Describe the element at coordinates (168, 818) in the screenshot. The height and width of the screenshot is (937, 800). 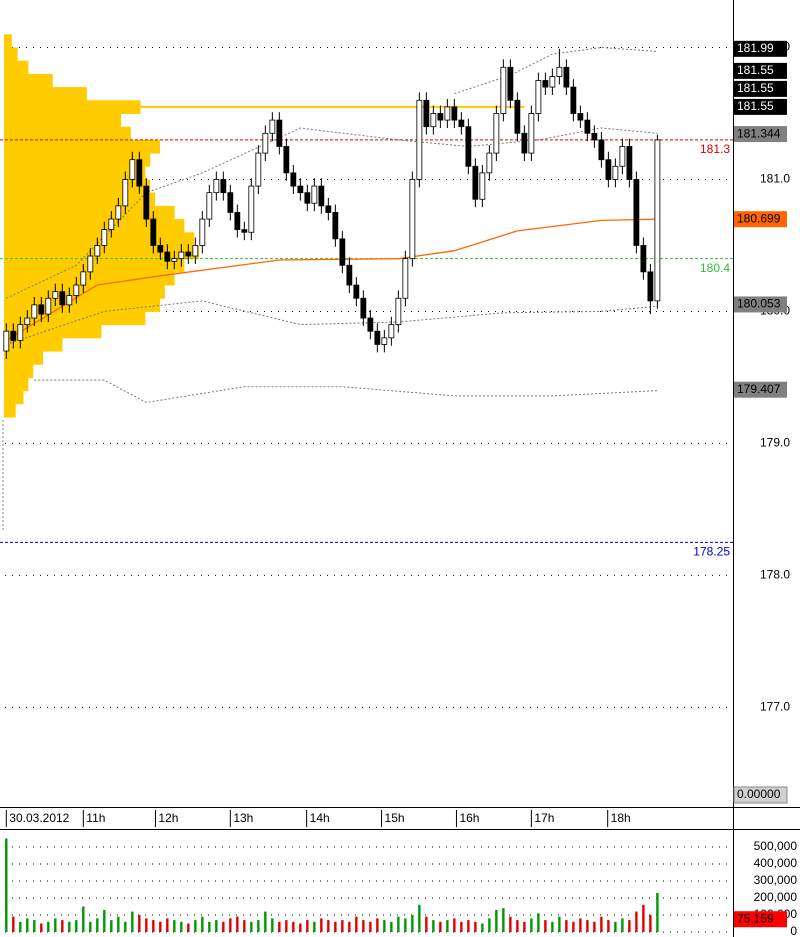
I see `x-tick-label: 12h` at that location.